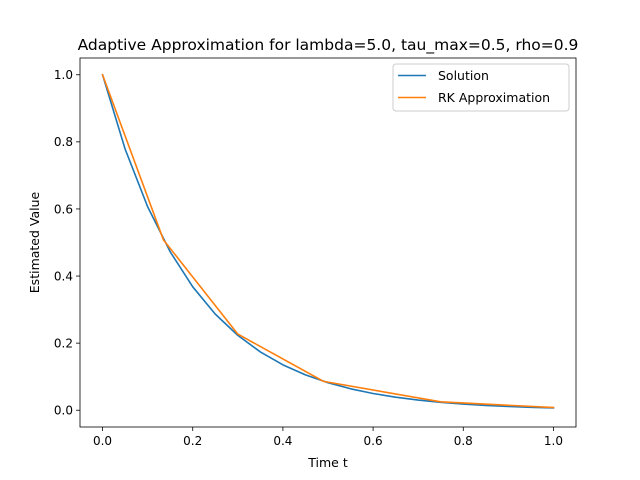 Image resolution: width=640 pixels, height=480 pixels. What do you see at coordinates (494, 97) in the screenshot?
I see `legend-label-rk-approximation: RK Approximation` at bounding box center [494, 97].